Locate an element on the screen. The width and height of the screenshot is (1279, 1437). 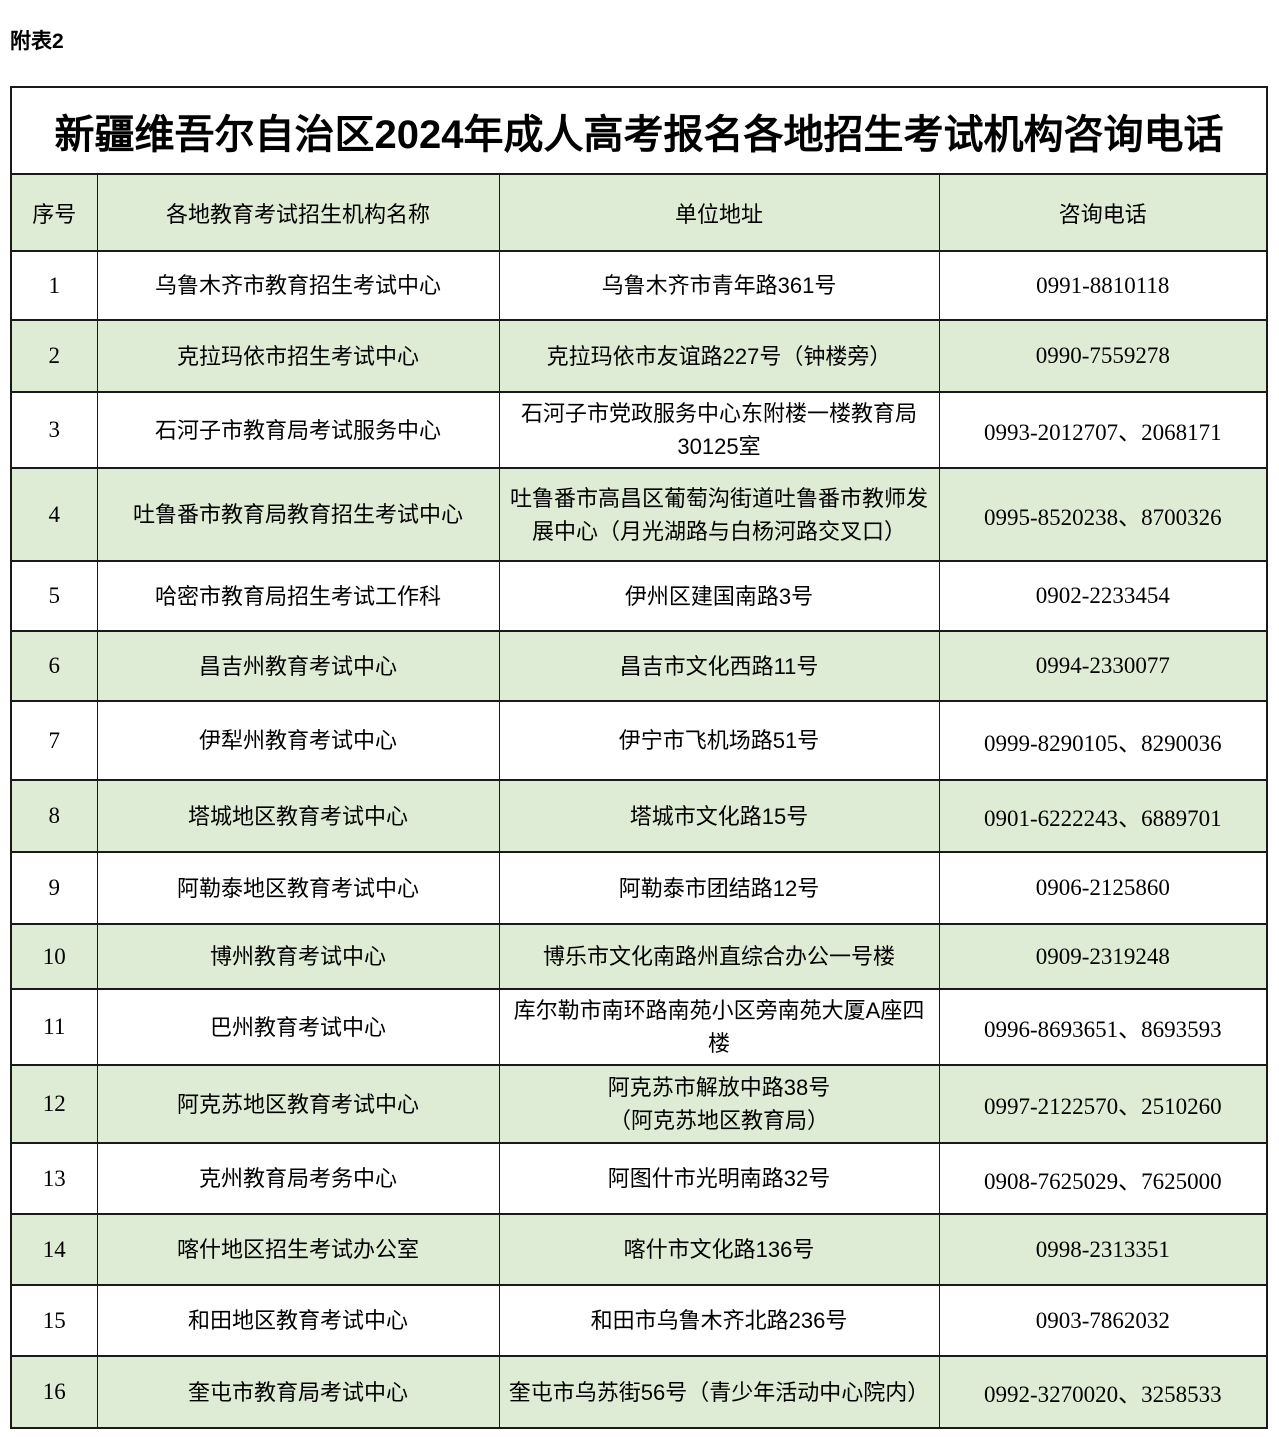
address-cell: 吐鲁番市高昌区葡萄沟街道吐鲁番市教师发展中心（月光湖路与白杨河路交叉口） is located at coordinates (719, 514).